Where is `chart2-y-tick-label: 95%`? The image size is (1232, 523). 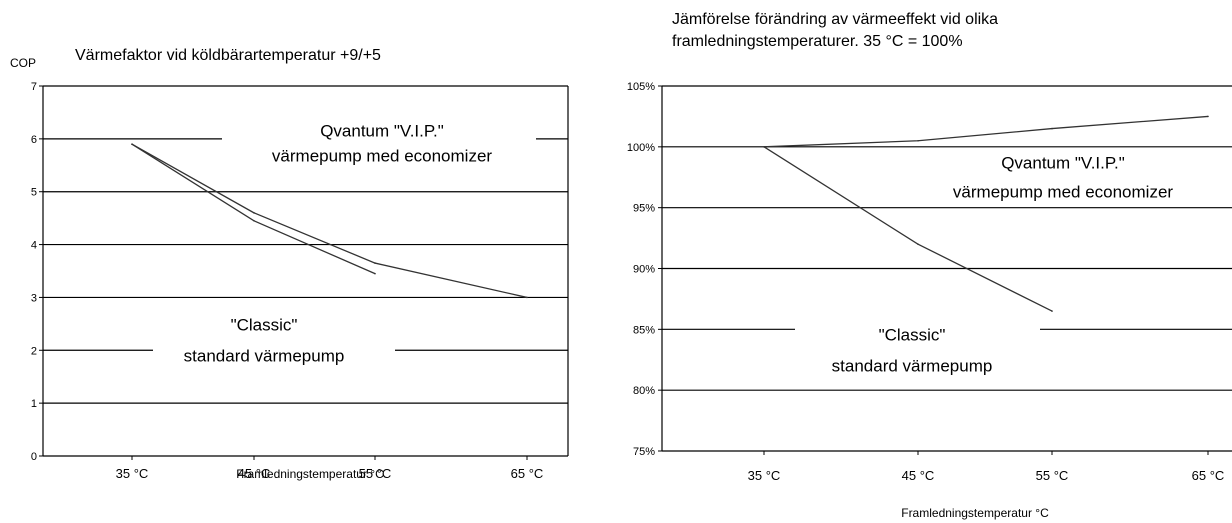
chart2-y-tick-label: 95% is located at coordinates (644, 209).